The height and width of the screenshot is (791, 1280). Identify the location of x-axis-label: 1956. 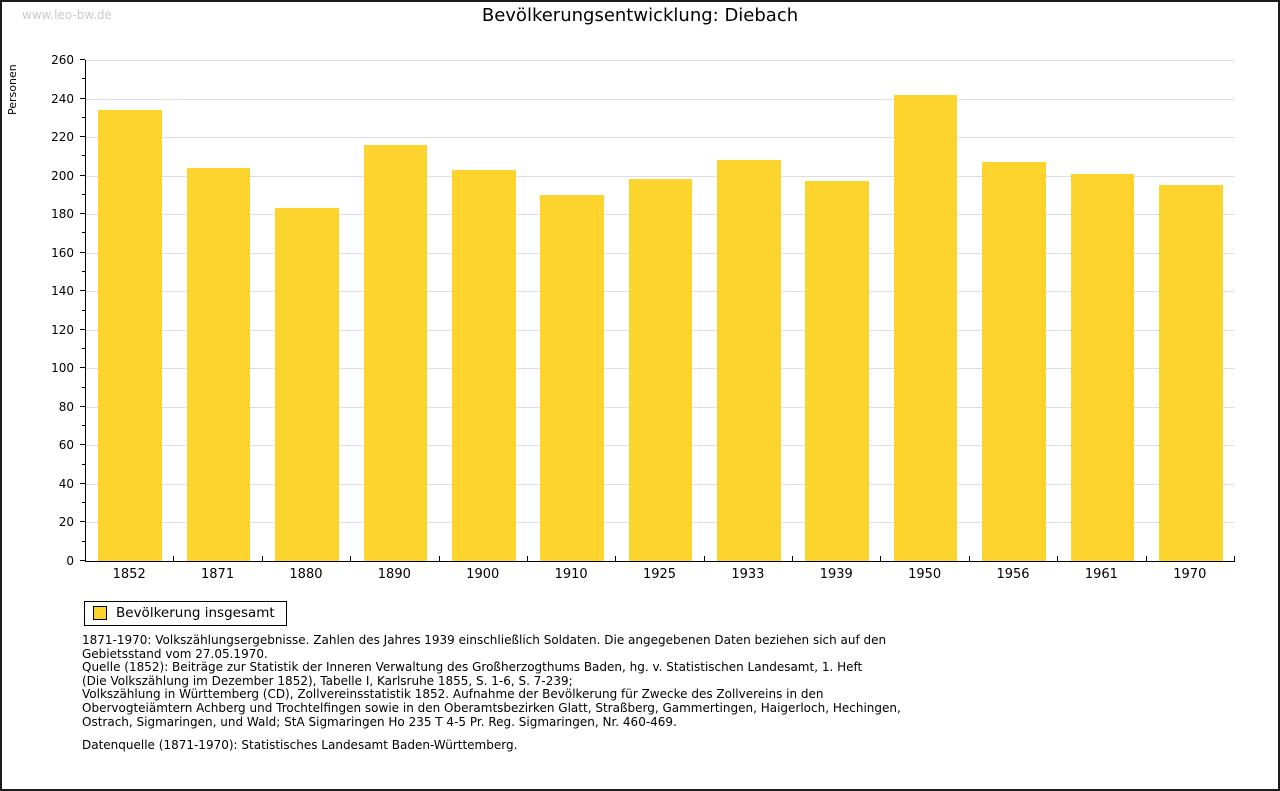
(1013, 574).